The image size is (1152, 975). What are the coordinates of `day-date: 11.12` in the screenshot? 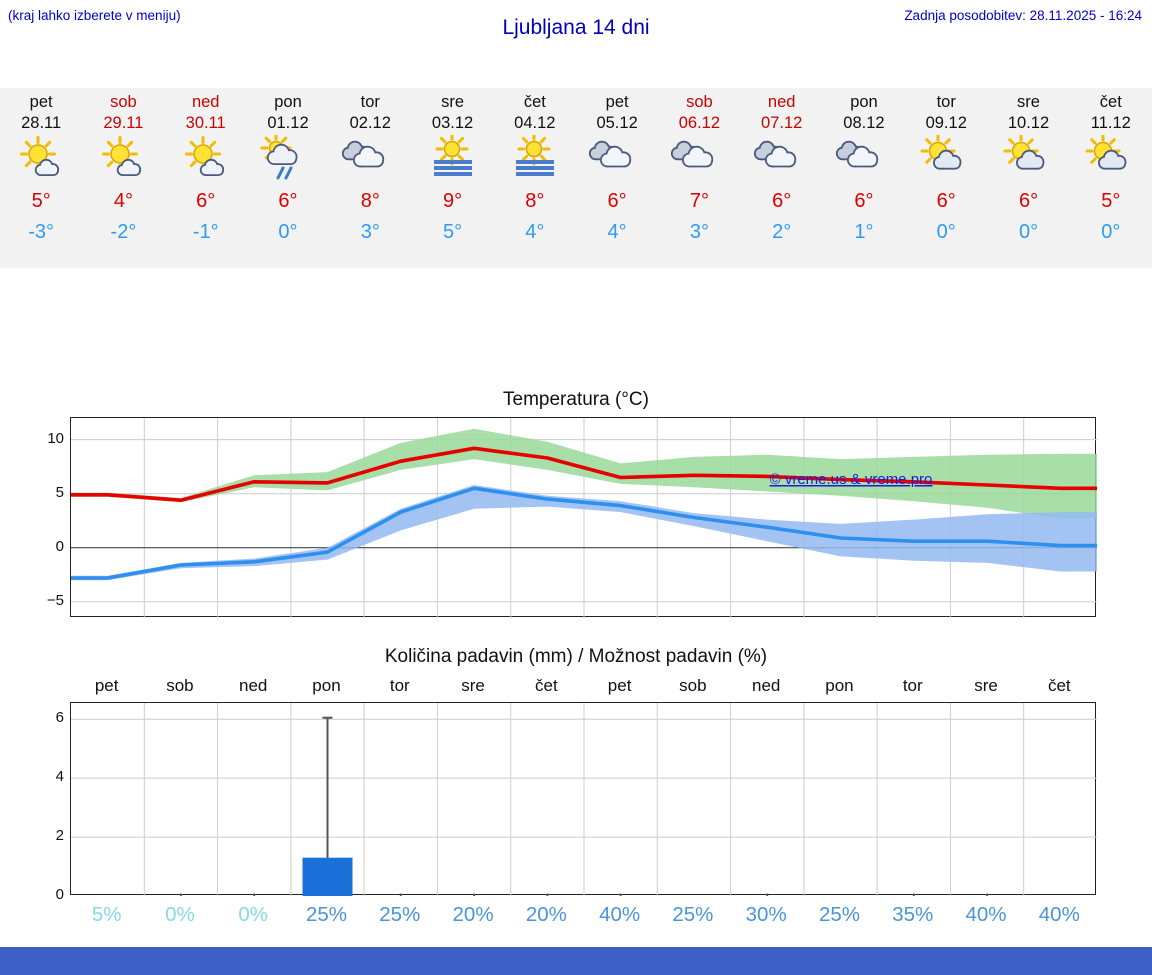 It's located at (1110, 123).